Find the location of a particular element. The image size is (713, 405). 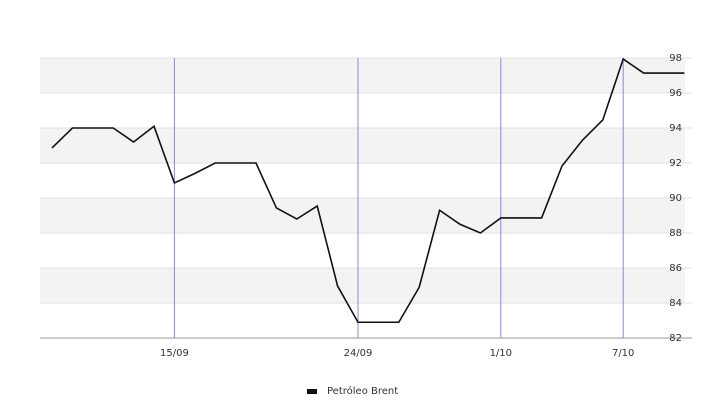

y-tick-label: 88 is located at coordinates (675, 233).